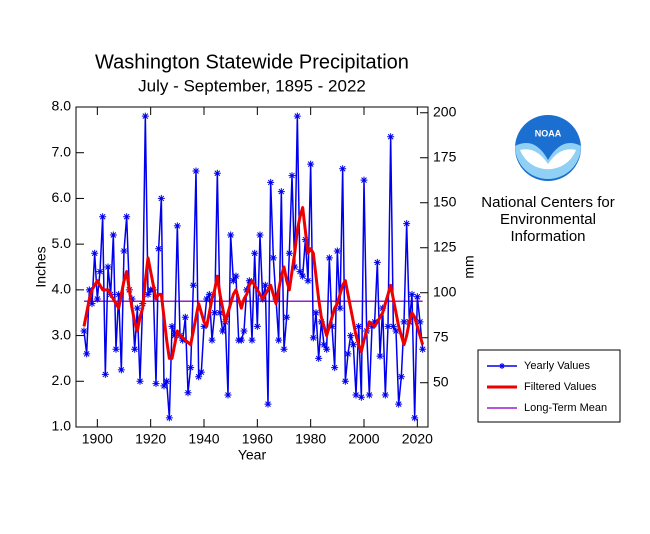 This screenshot has width=650, height=534. I want to click on x-tick-label: 1920, so click(150, 439).